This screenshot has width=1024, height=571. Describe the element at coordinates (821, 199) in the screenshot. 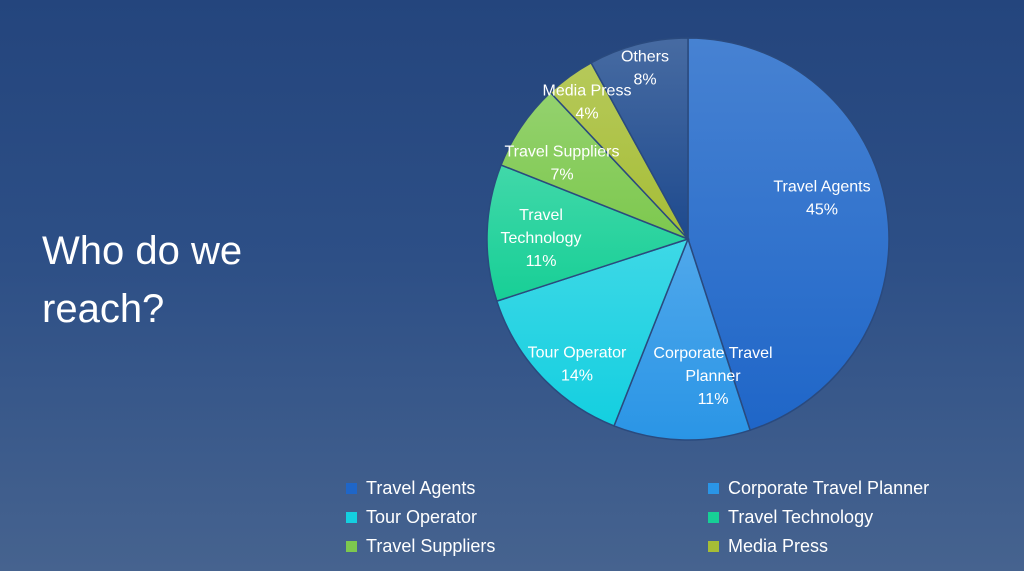

I see `data-label-travel-agents: Travel Agents 45%` at that location.